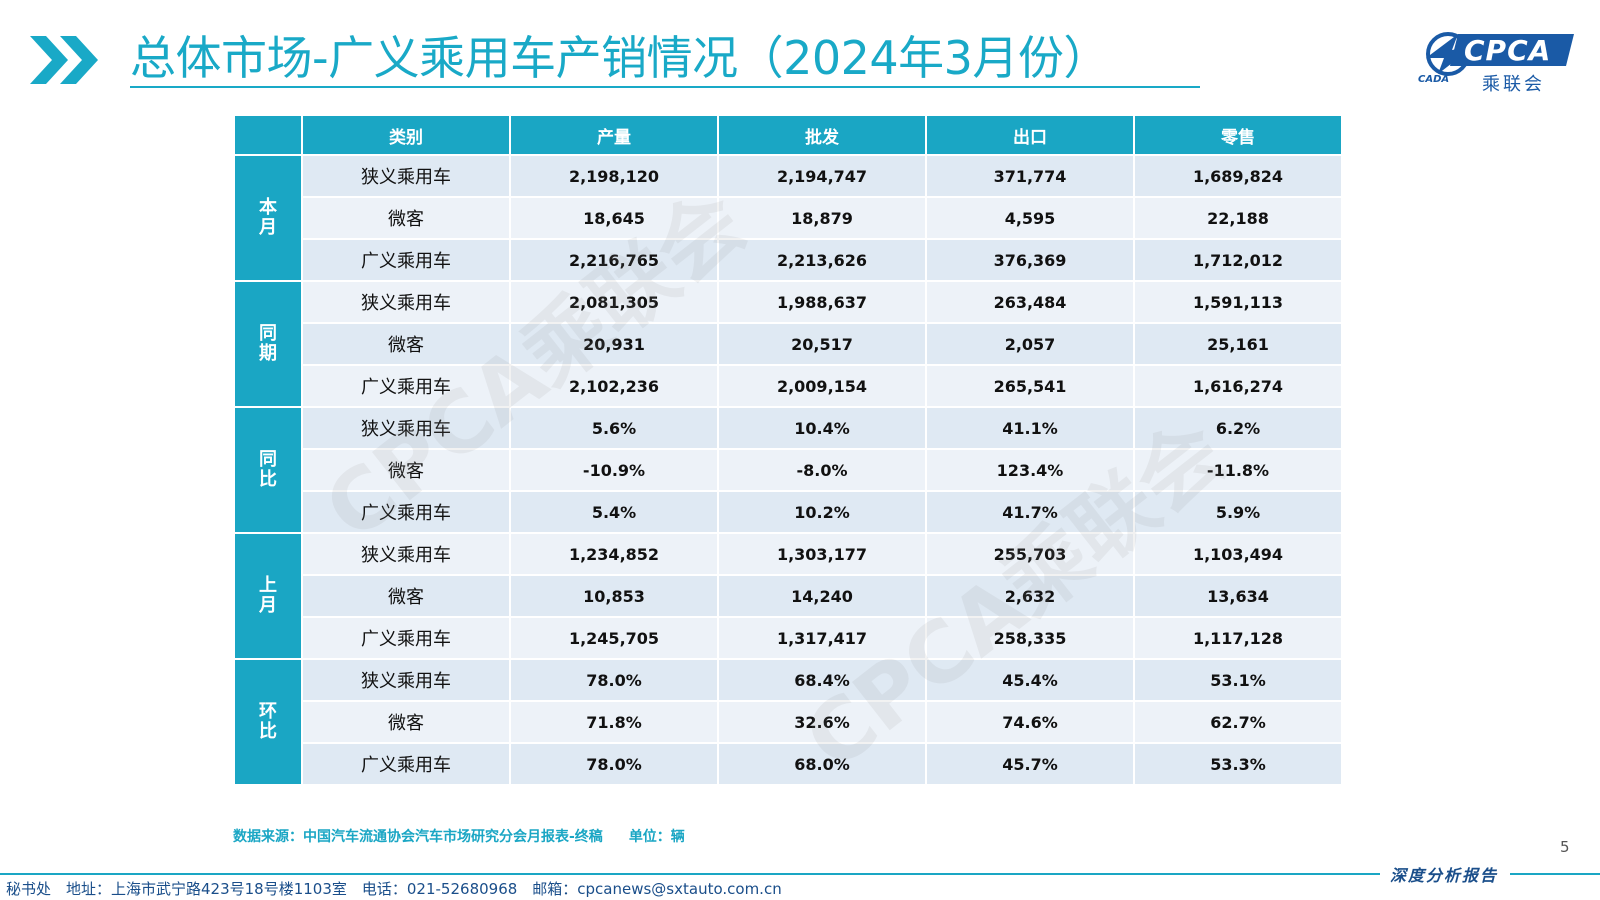  I want to click on value-cell: 263,484, so click(1030, 302).